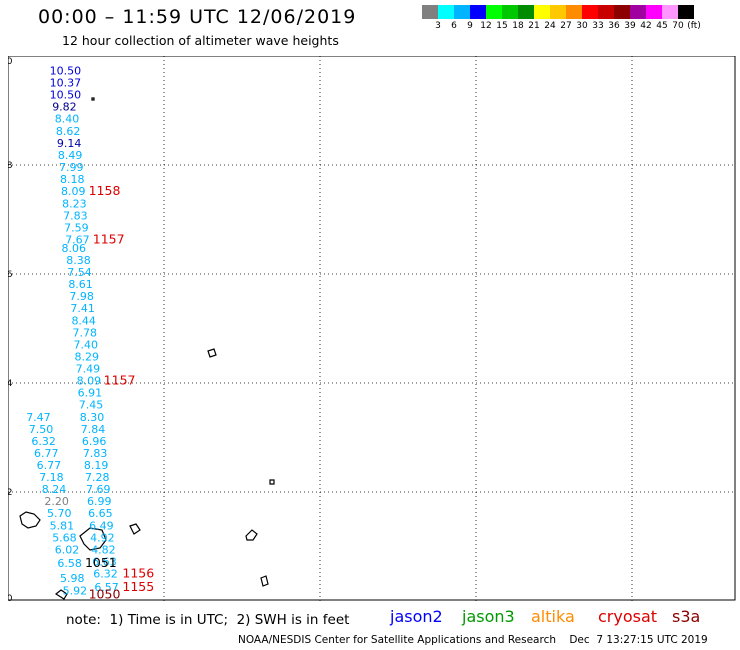  Describe the element at coordinates (105, 190) in the screenshot. I see `time-label: 1158` at that location.